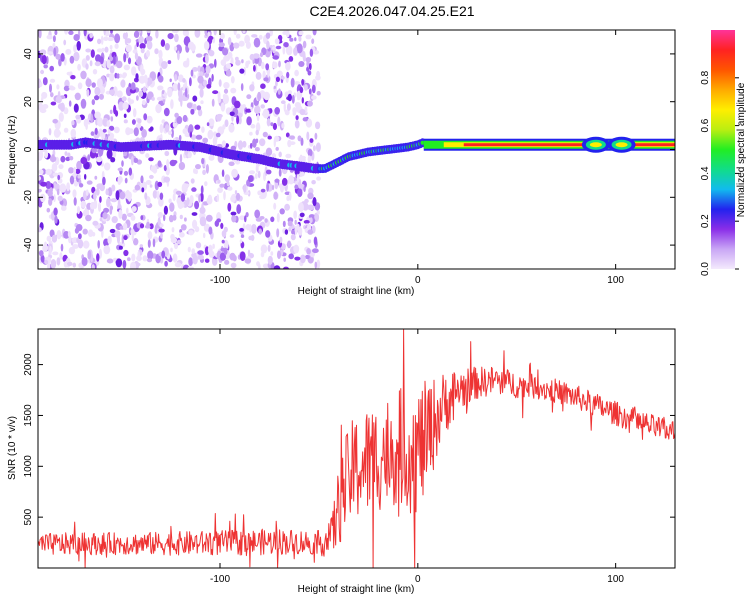  Describe the element at coordinates (28, 197) in the screenshot. I see `spectrogram-y-tick-label: -20` at that location.